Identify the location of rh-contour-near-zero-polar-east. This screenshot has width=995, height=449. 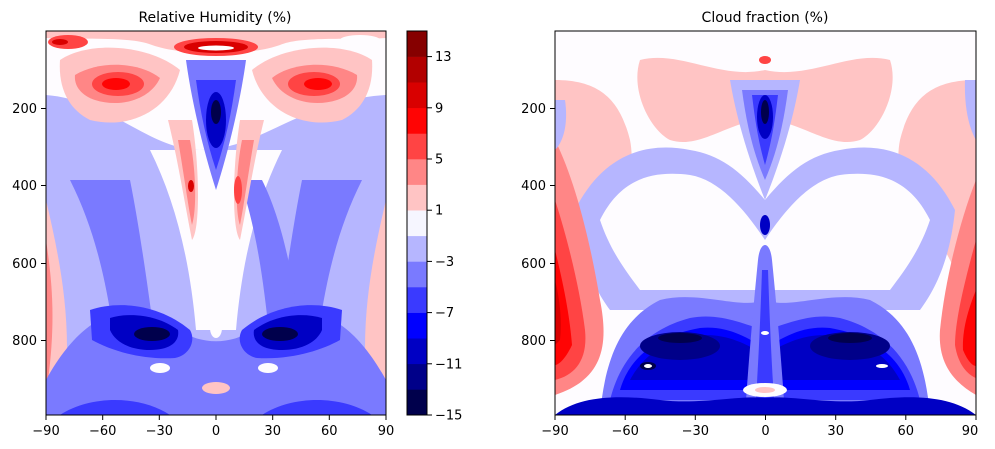
(360, 40).